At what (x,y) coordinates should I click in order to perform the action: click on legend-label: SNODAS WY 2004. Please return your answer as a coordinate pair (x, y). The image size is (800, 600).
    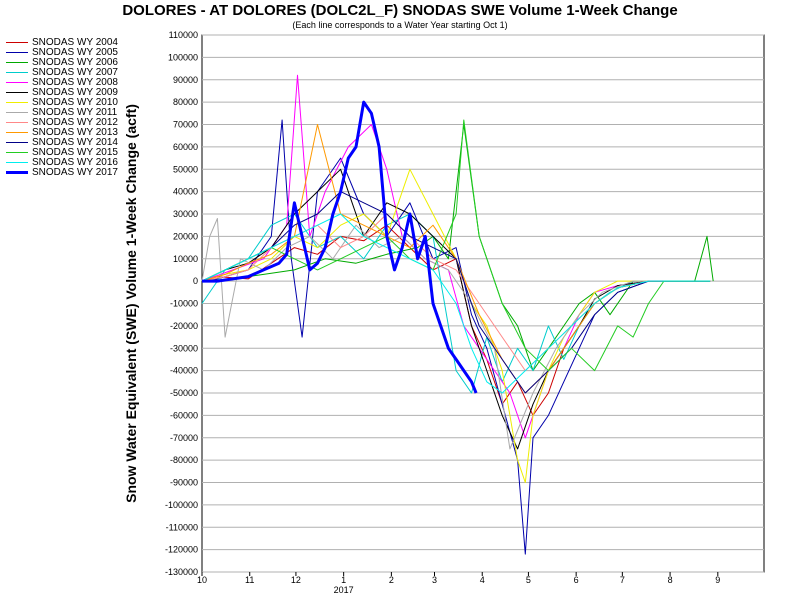
    Looking at the image, I should click on (75, 42).